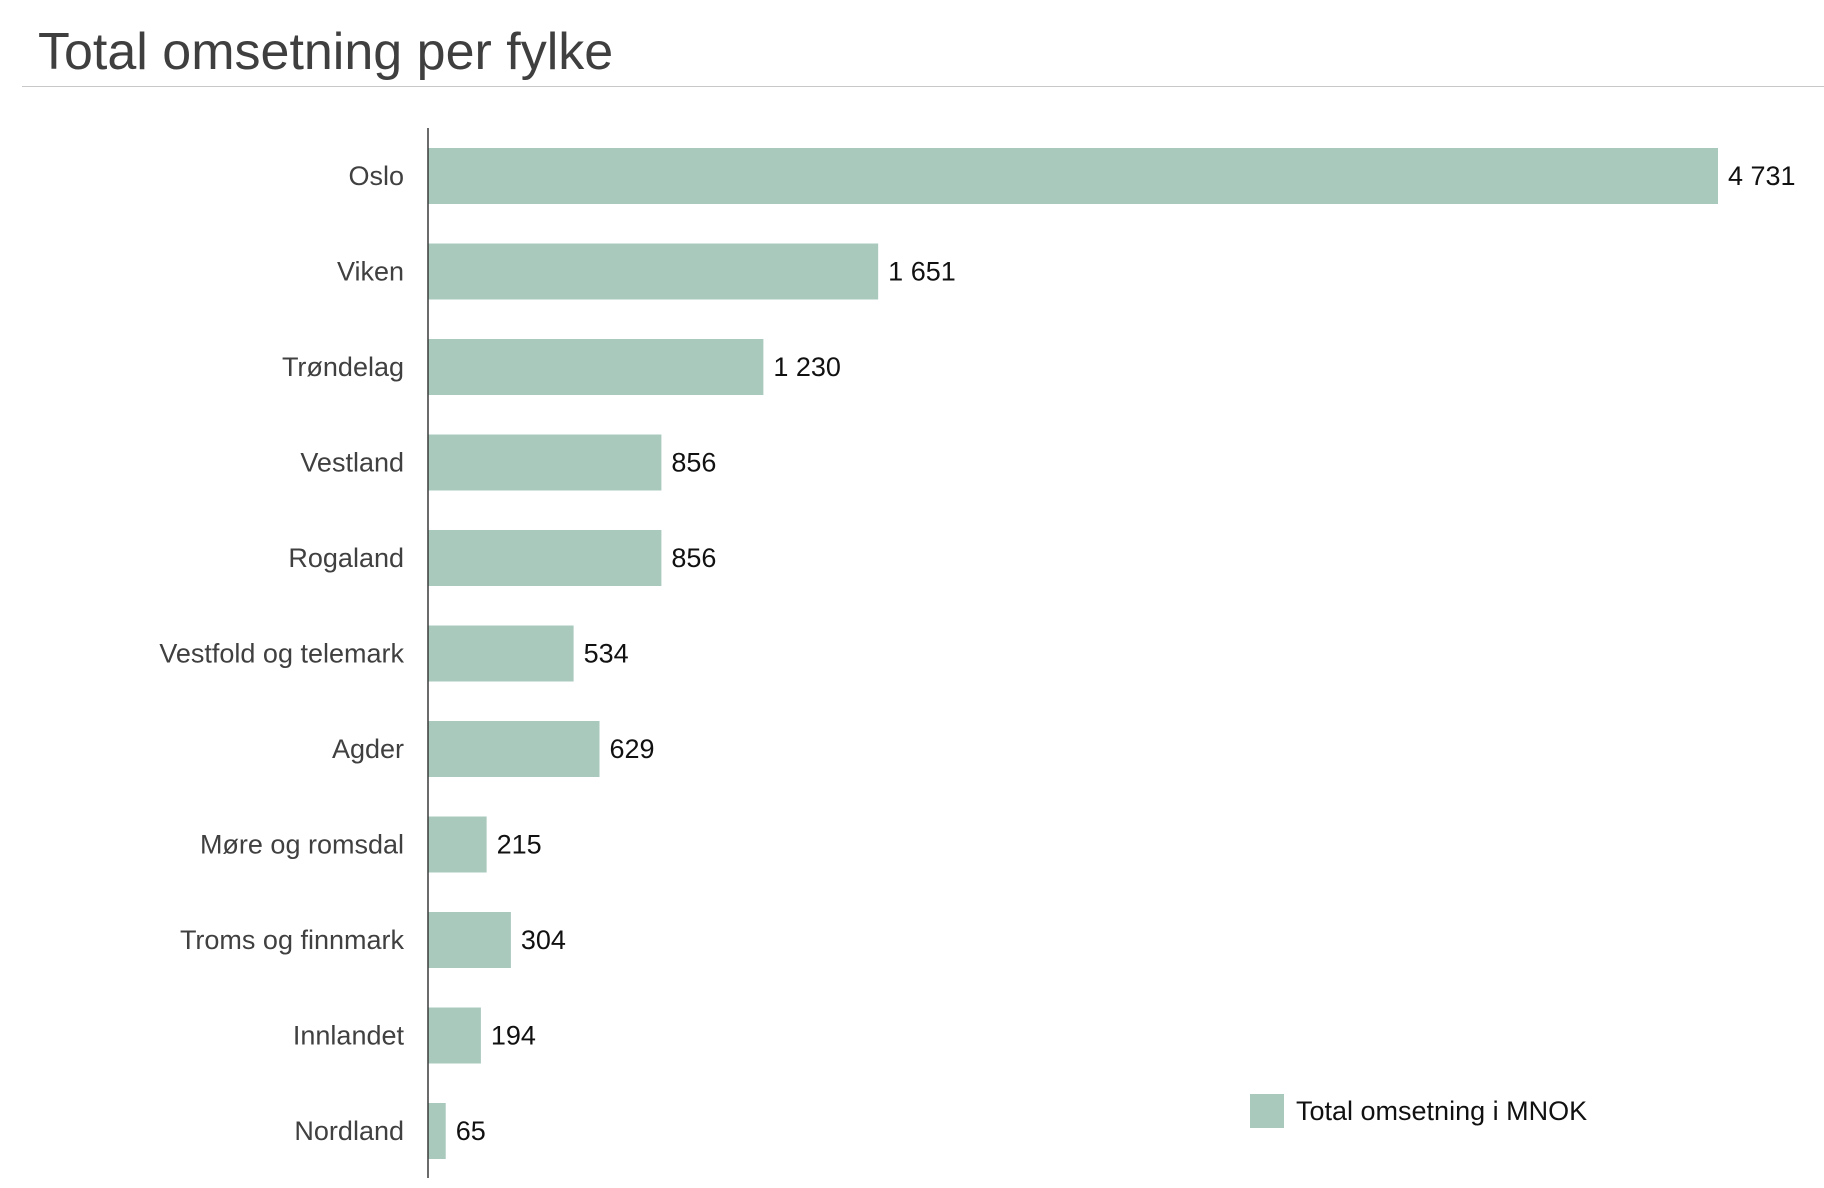 The height and width of the screenshot is (1188, 1824). What do you see at coordinates (519, 845) in the screenshot?
I see `value-label: 215` at bounding box center [519, 845].